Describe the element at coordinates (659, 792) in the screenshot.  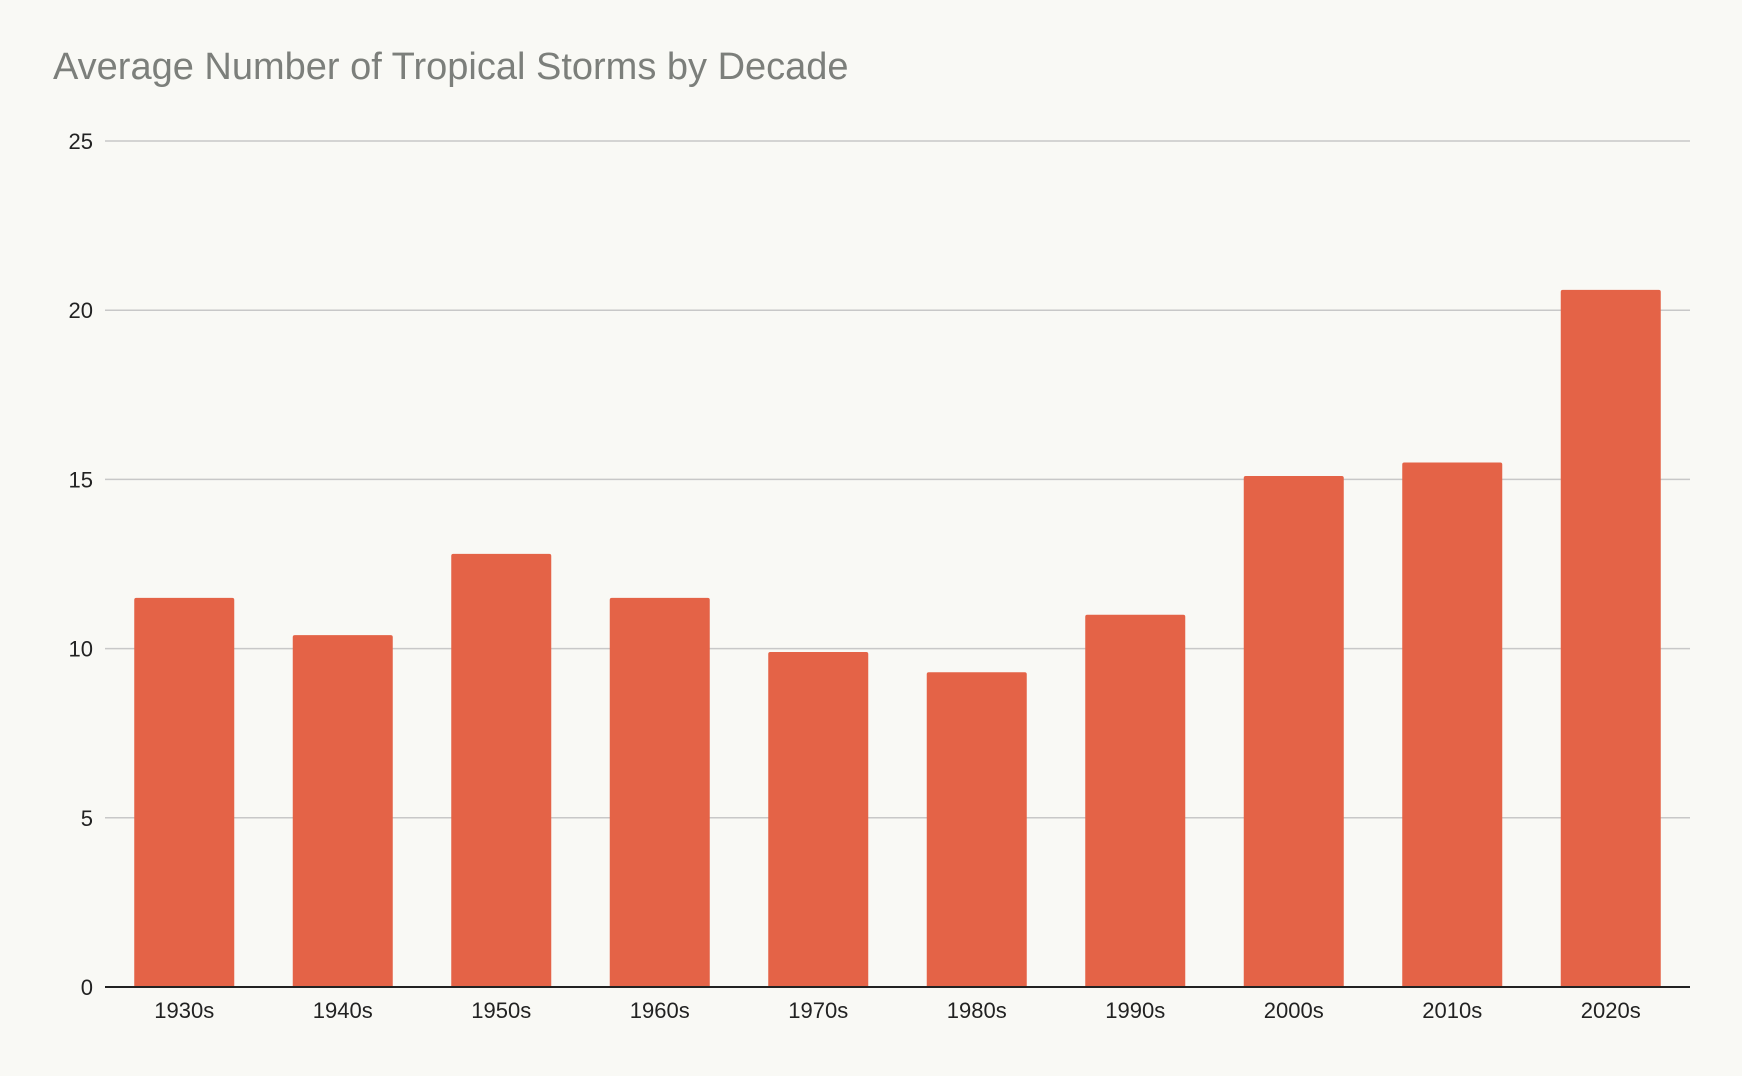
I see `bar-1960s` at that location.